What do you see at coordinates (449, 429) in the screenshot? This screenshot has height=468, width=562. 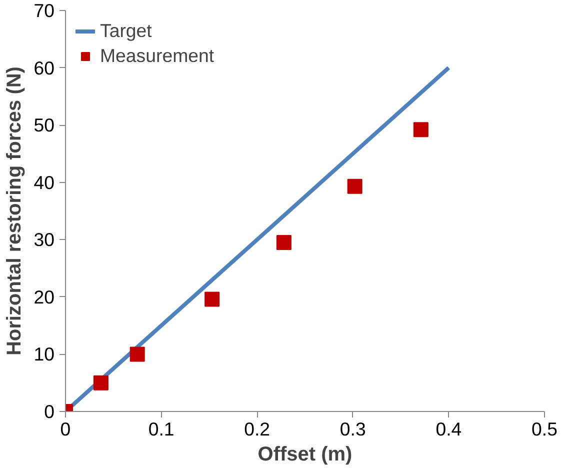 I see `x-tick-label: 0.4` at bounding box center [449, 429].